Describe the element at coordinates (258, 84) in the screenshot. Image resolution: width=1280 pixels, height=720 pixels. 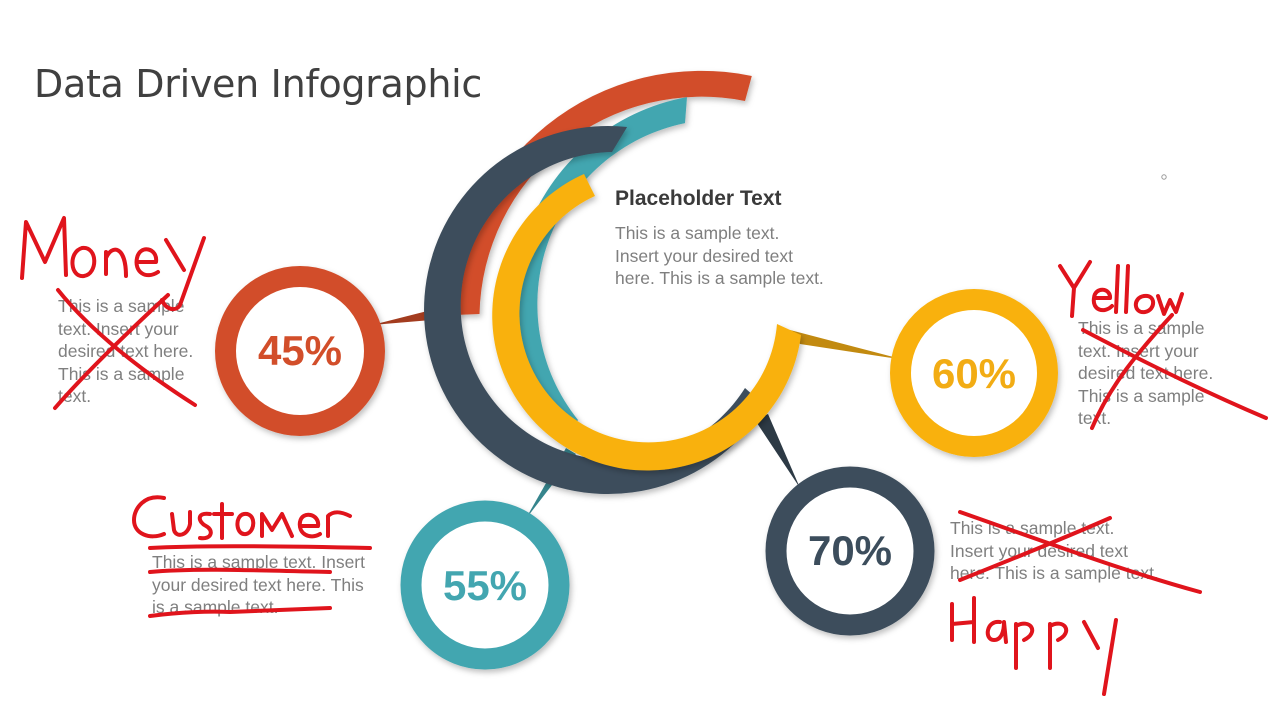
I see `slide-title: Data Driven Infographic` at that location.